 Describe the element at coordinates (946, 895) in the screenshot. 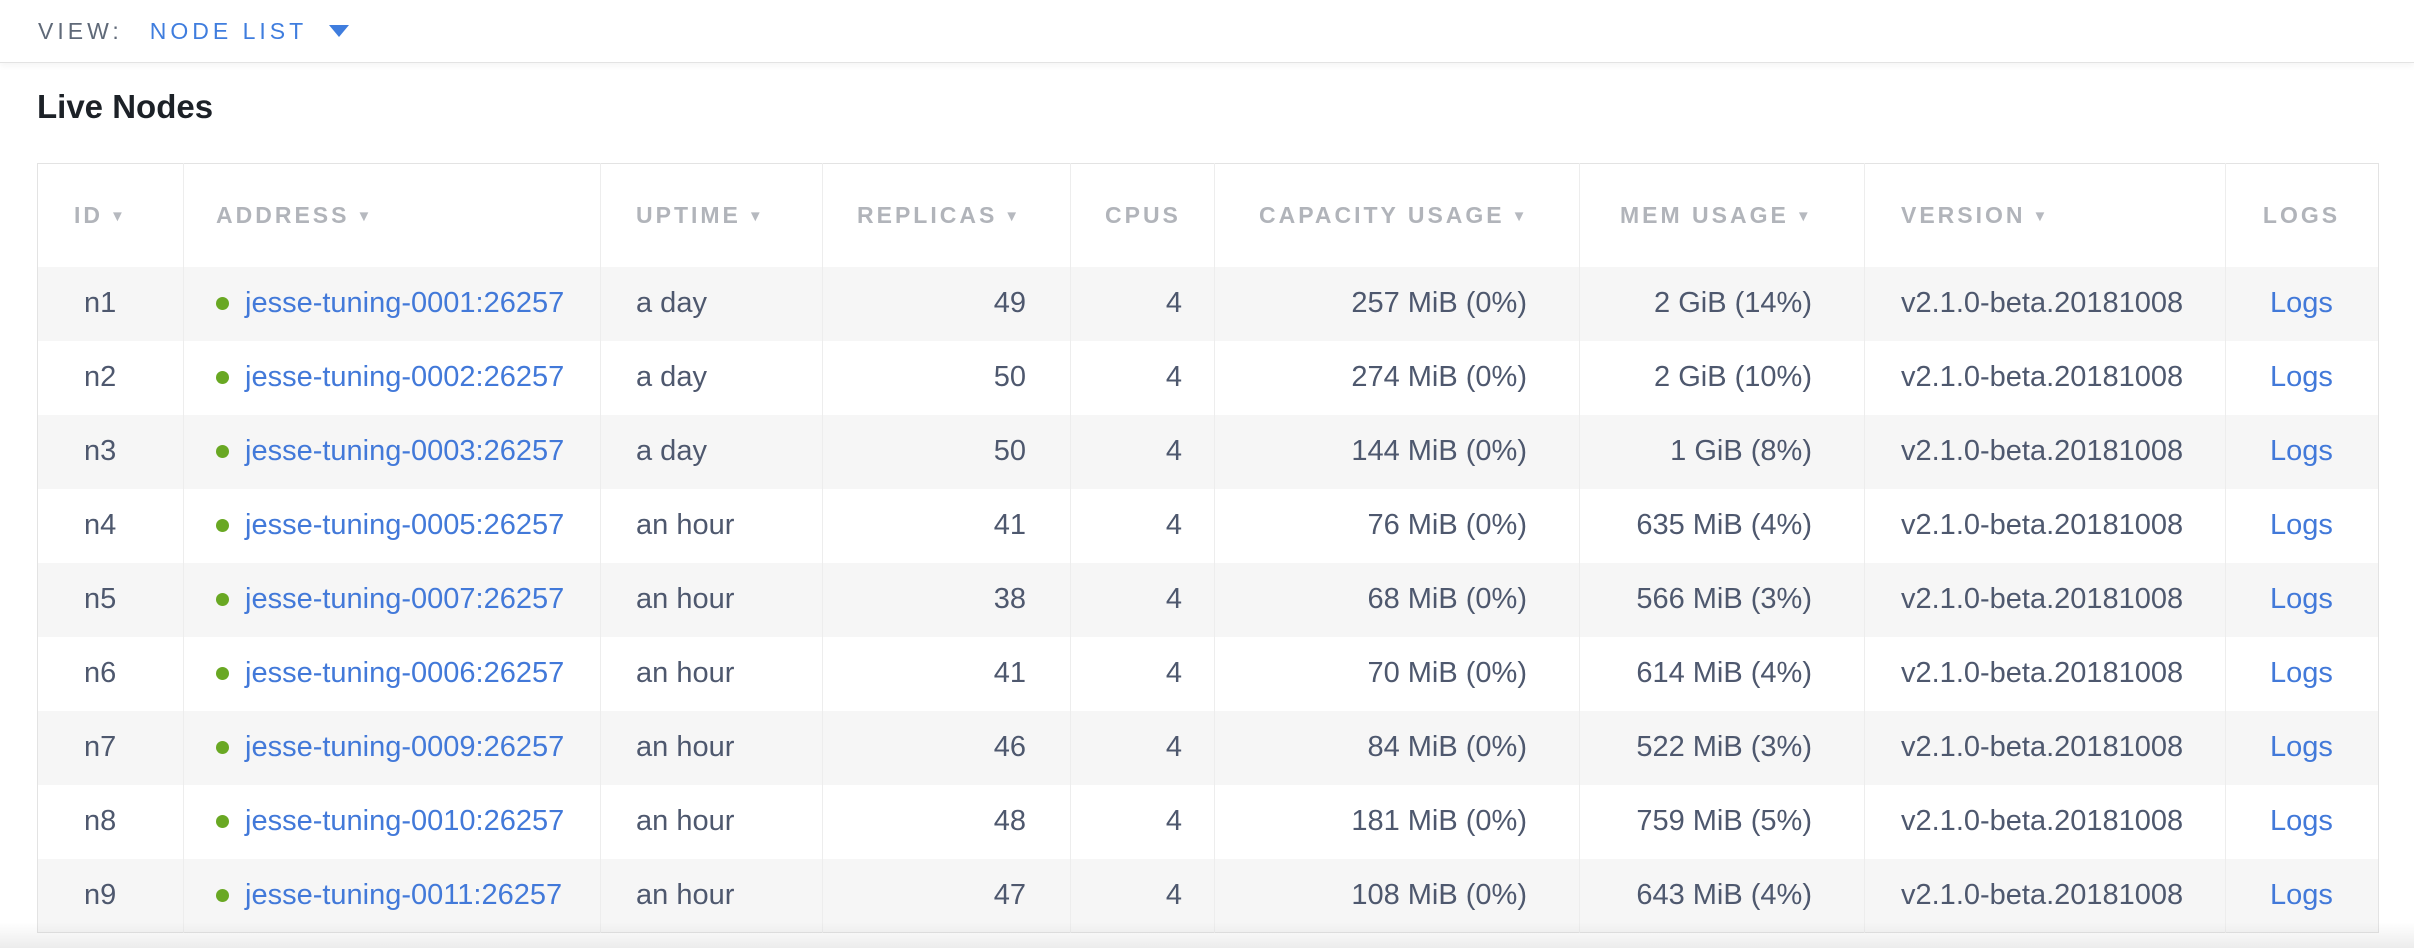

I see `node-replicas-cell: 47` at that location.